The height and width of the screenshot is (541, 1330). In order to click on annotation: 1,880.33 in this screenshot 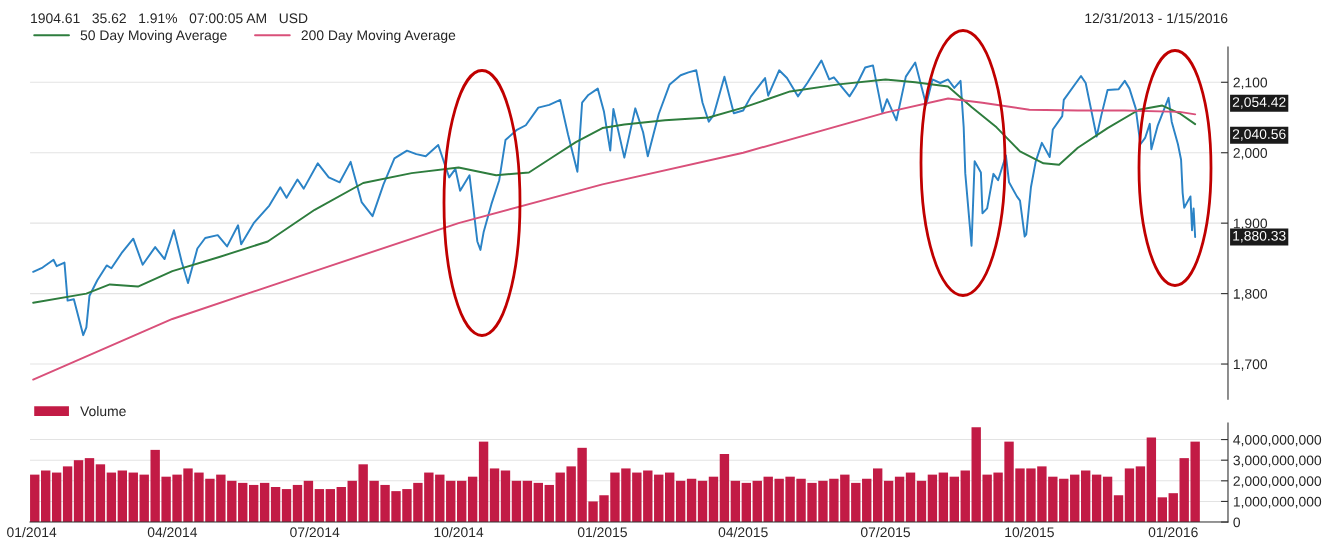, I will do `click(1259, 236)`.